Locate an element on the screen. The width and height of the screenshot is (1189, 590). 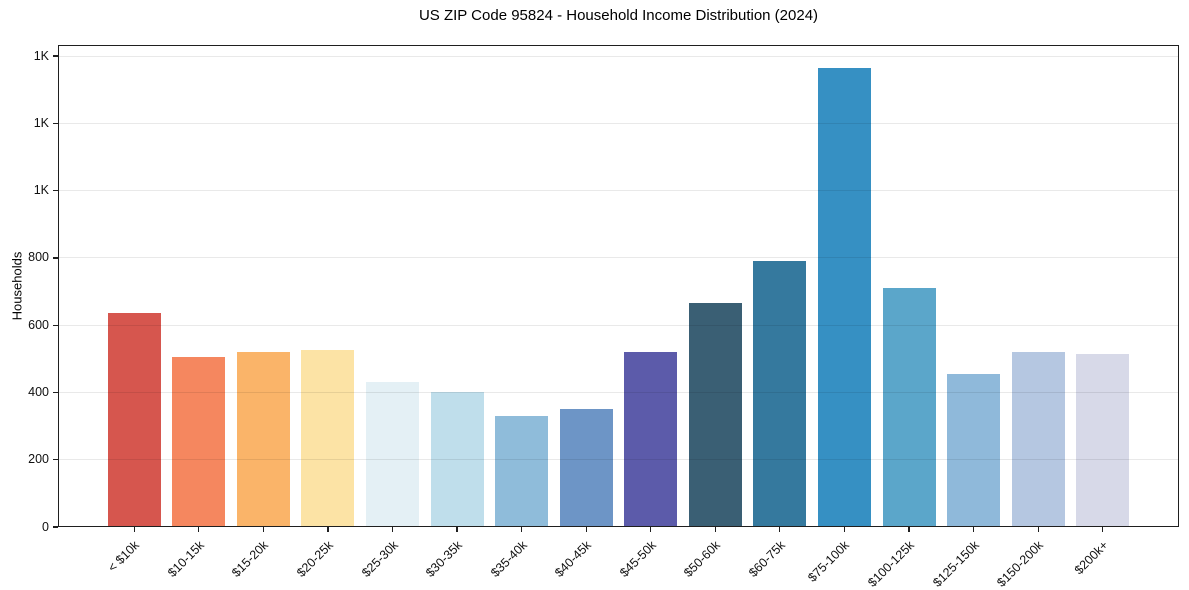
y-tick-label: 800 is located at coordinates (38, 257).